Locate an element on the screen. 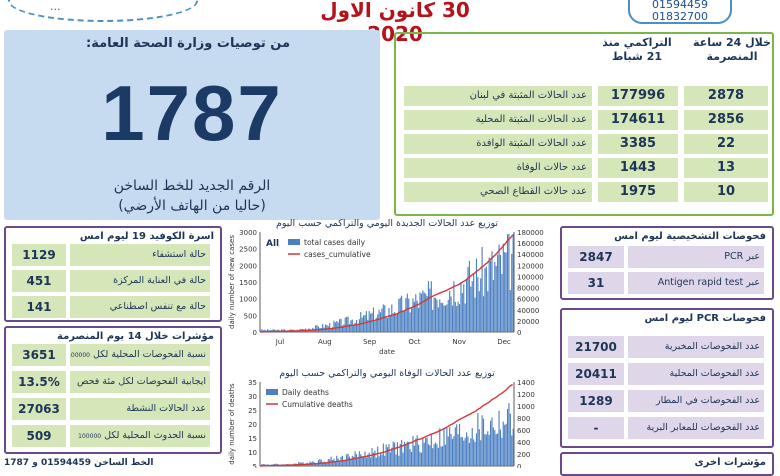 This screenshot has height=476, width=780. cases-row: عدد الحالات المثبتة المحلية 174611 2856 is located at coordinates (586, 120).